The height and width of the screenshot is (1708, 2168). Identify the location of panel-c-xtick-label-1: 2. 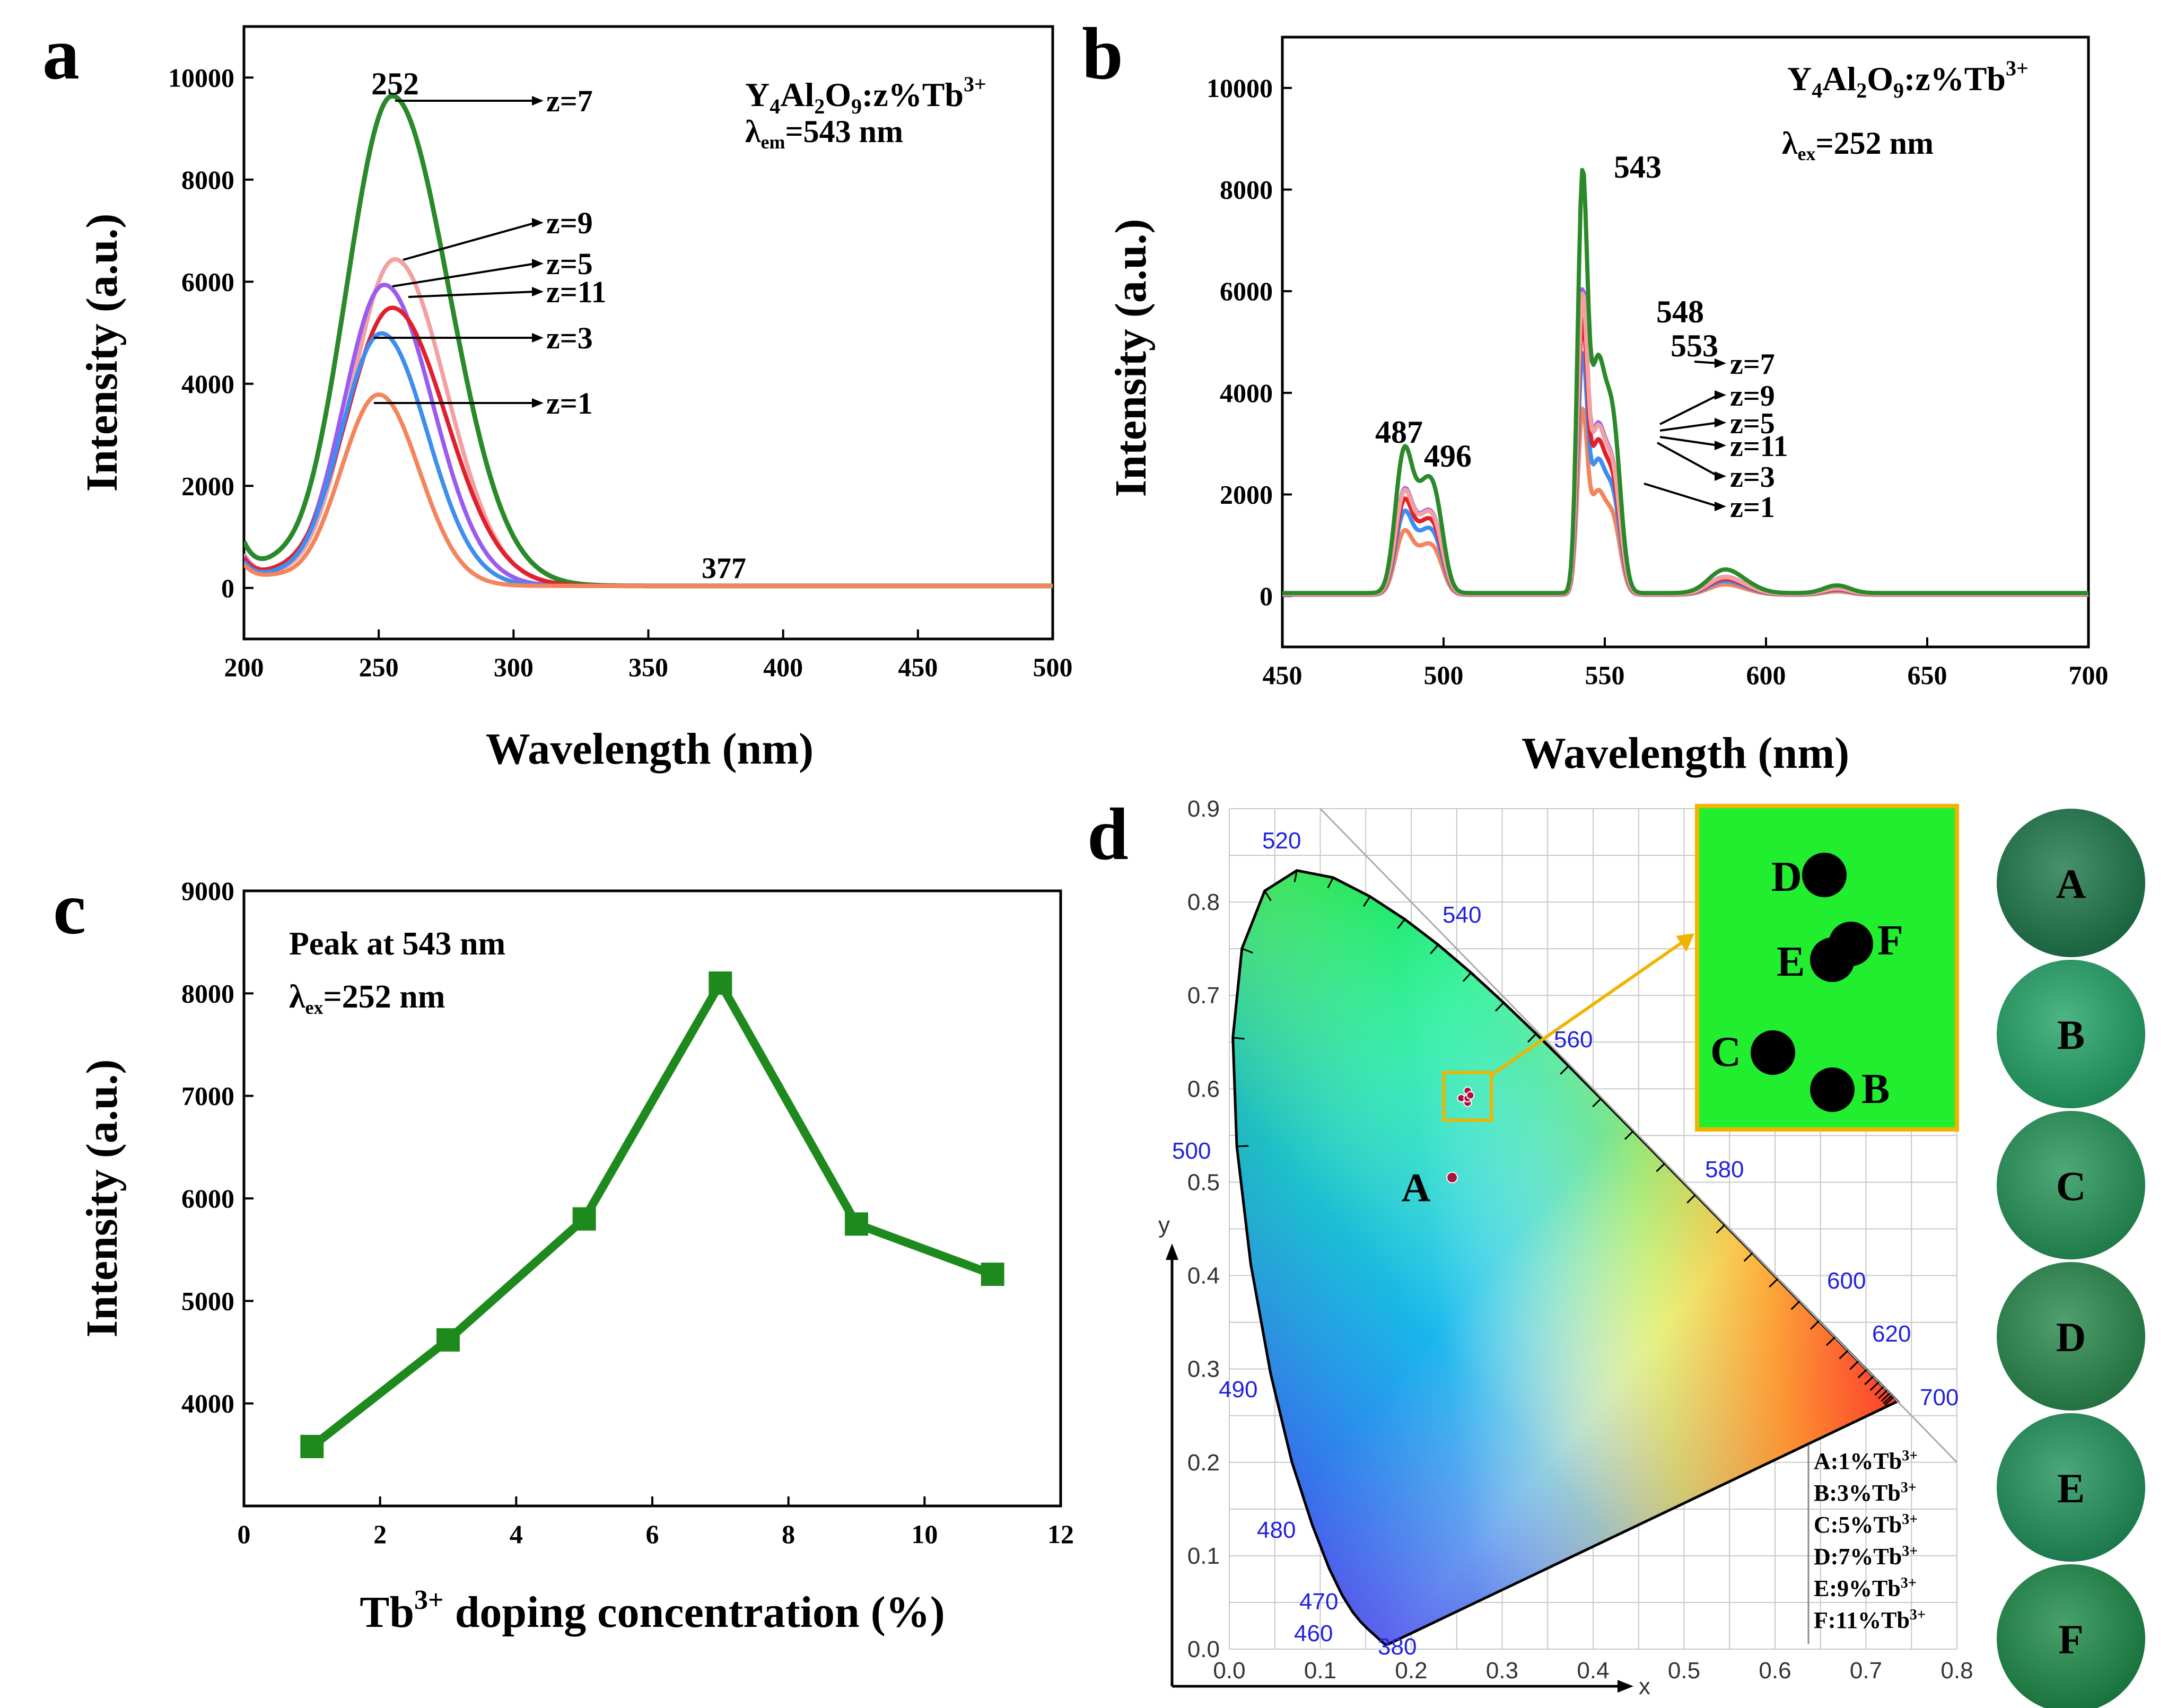
(380, 1534).